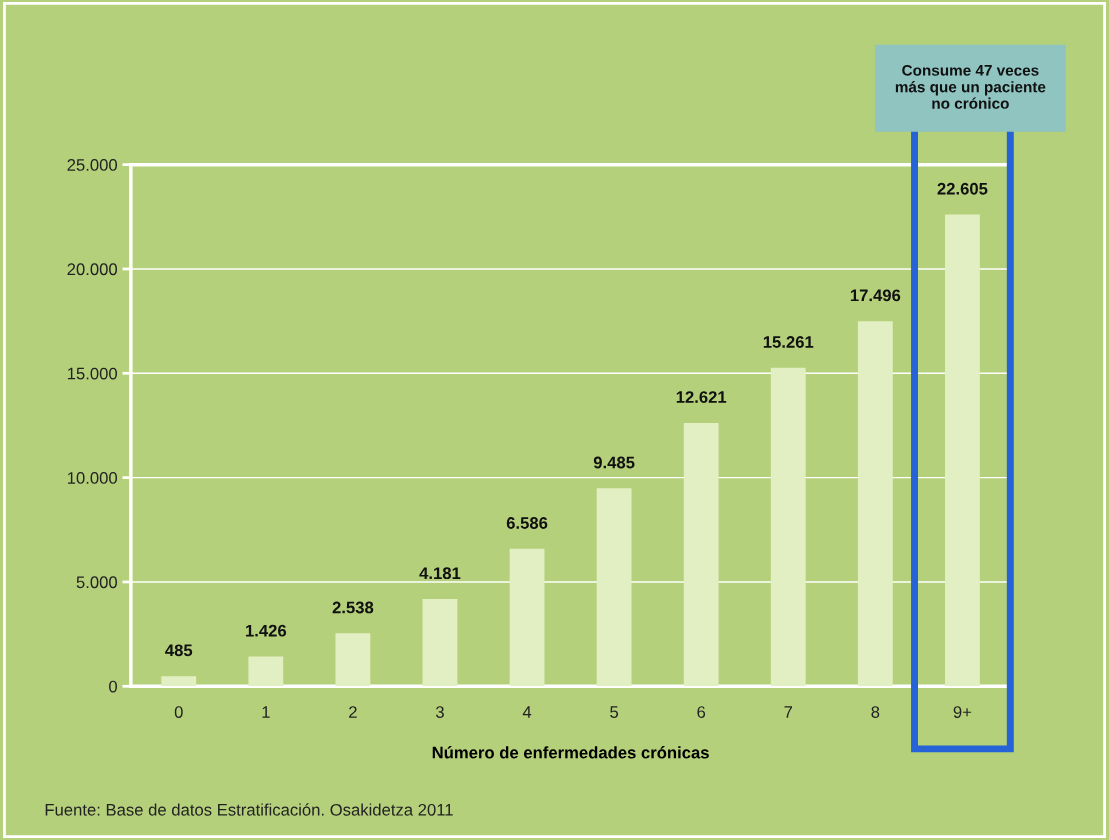 The image size is (1109, 840). What do you see at coordinates (179, 650) in the screenshot?
I see `data-label: 485` at bounding box center [179, 650].